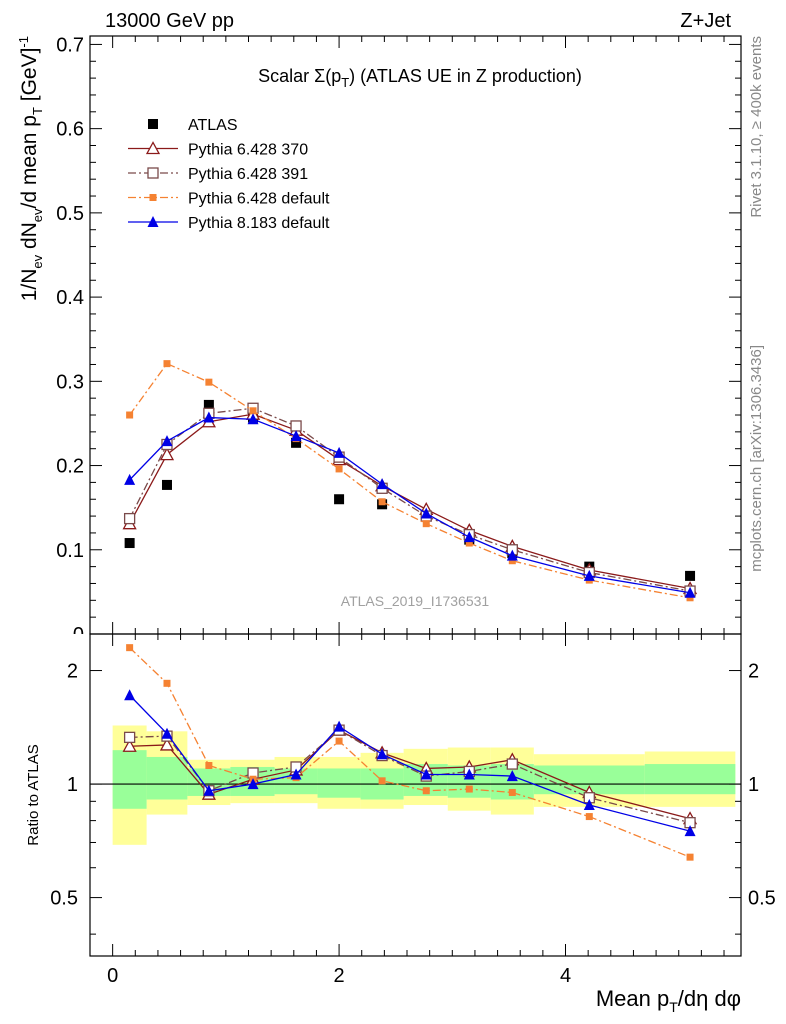 This screenshot has height=1024, width=786. I want to click on legend-label: ATLAS, so click(213, 125).